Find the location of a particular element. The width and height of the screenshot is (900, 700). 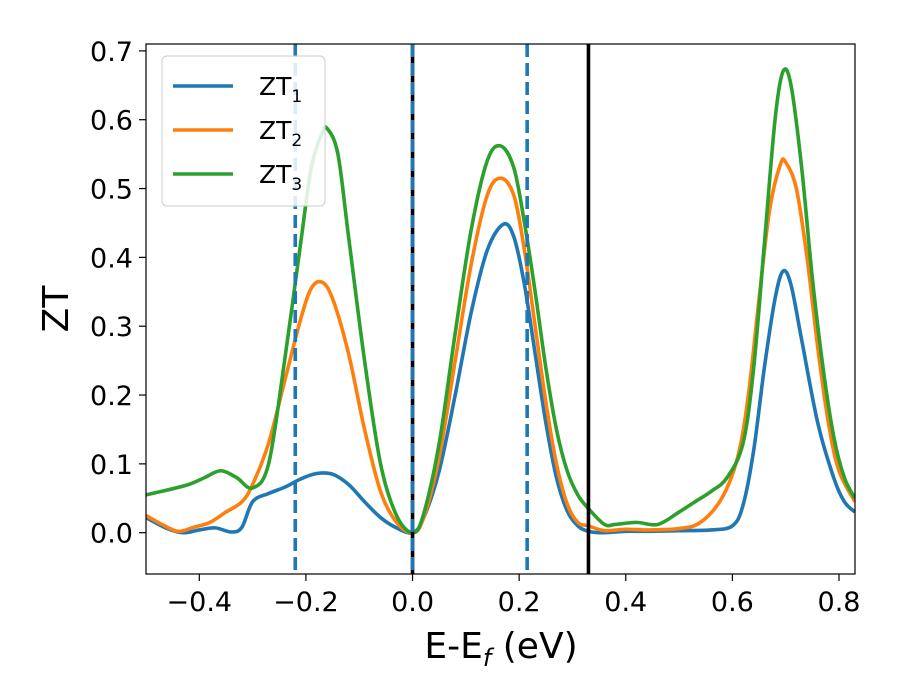

legend-box is located at coordinates (243, 131).